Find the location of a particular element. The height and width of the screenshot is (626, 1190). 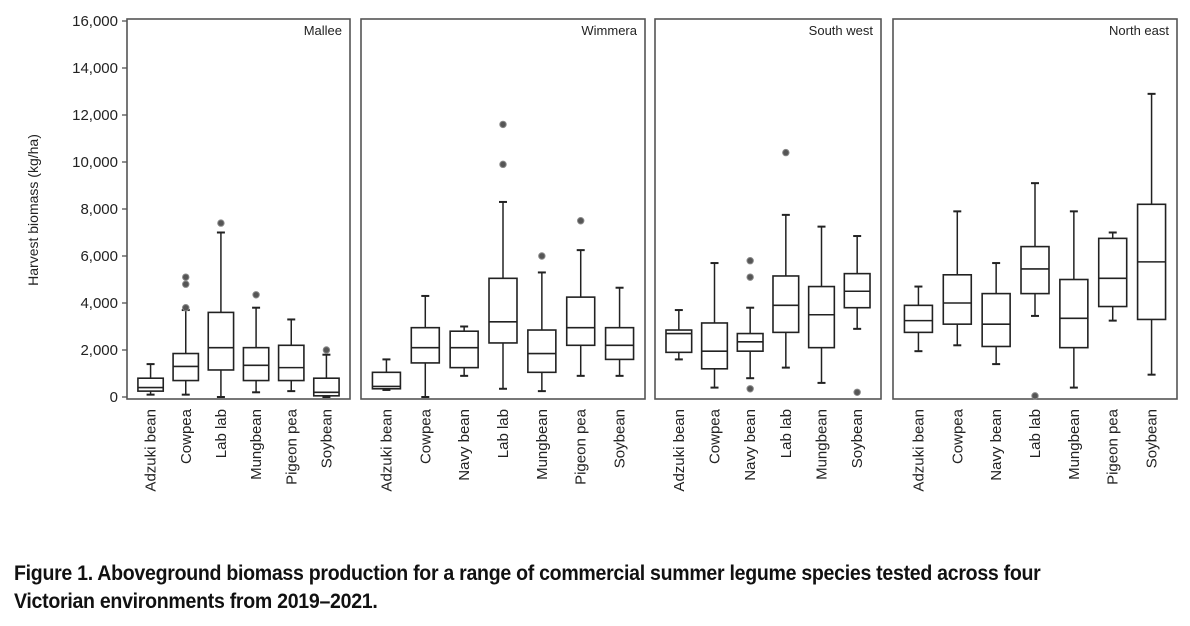

y-tick-label: 0 is located at coordinates (114, 397).